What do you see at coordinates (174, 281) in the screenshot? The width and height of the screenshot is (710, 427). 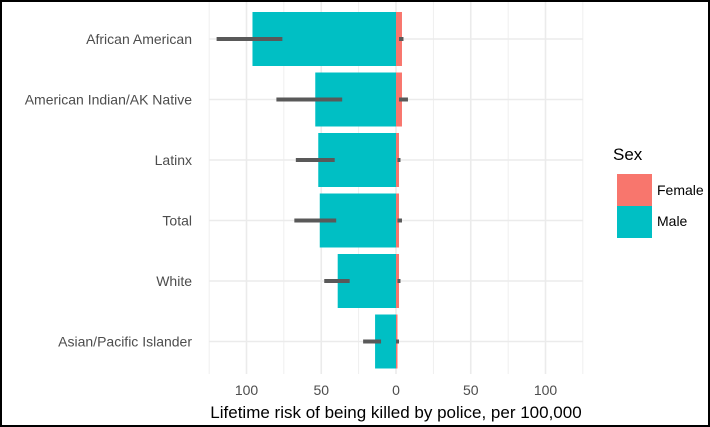 I see `category-label: White` at bounding box center [174, 281].